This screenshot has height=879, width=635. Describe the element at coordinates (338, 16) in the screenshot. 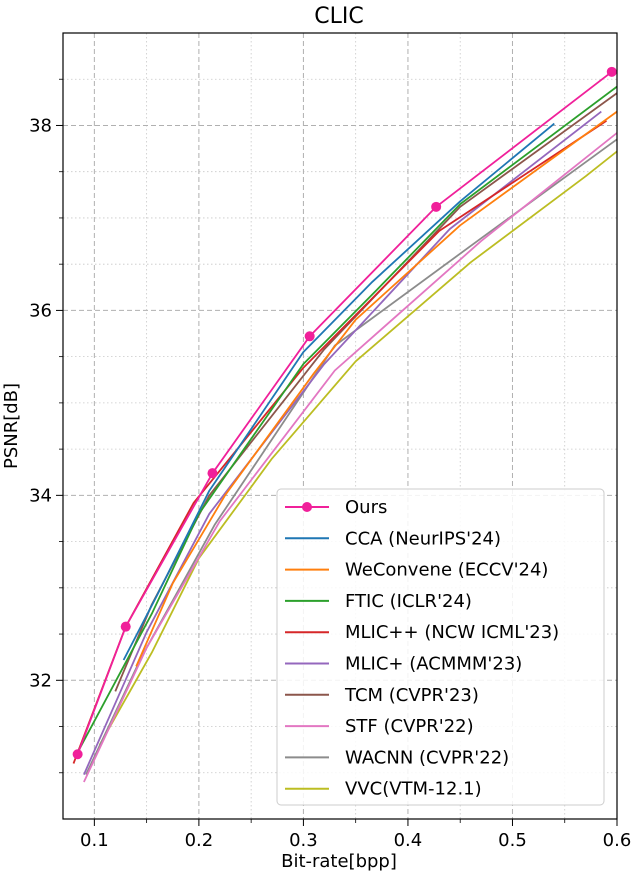

I see `chart-title: CLIC` at that location.